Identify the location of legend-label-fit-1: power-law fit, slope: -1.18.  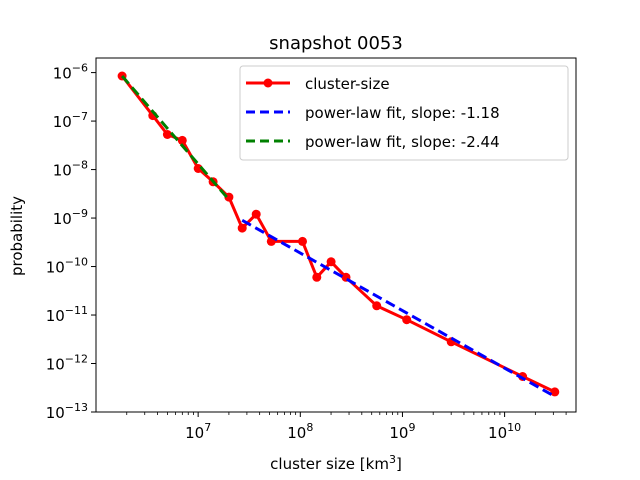
(402, 113).